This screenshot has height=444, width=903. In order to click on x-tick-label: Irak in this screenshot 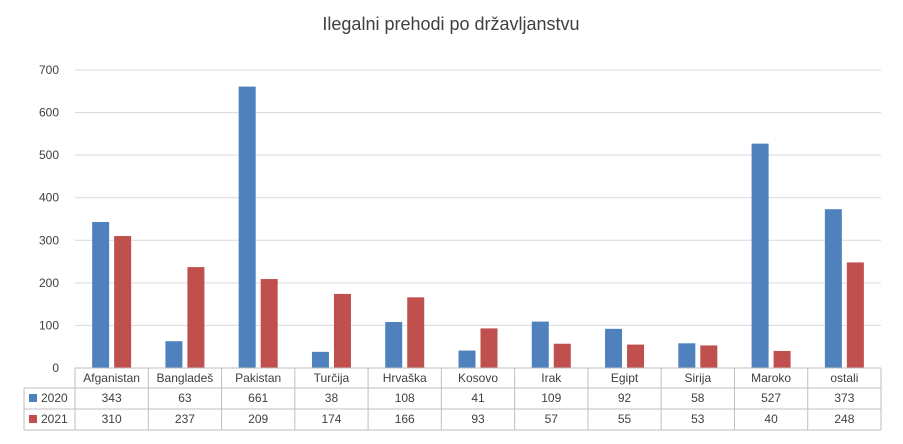, I will do `click(551, 378)`.